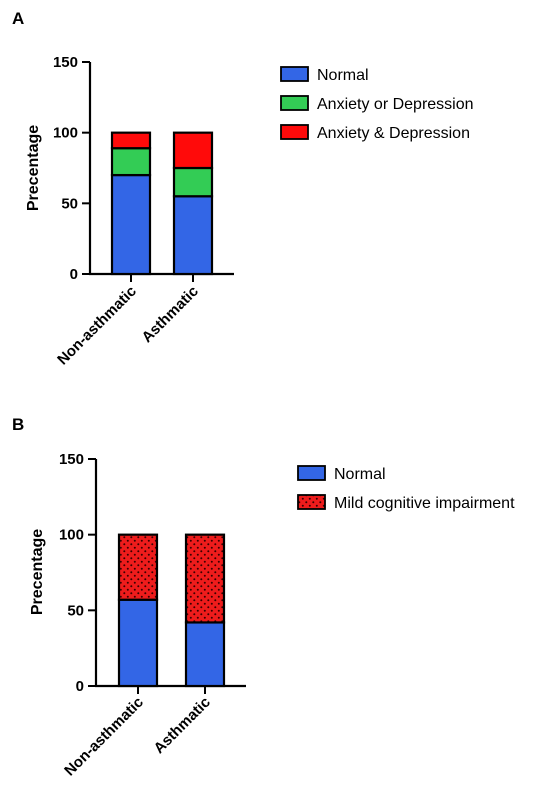 Image resolution: width=550 pixels, height=803 pixels. What do you see at coordinates (393, 133) in the screenshot?
I see `legend-label: Anxiety & Depression` at bounding box center [393, 133].